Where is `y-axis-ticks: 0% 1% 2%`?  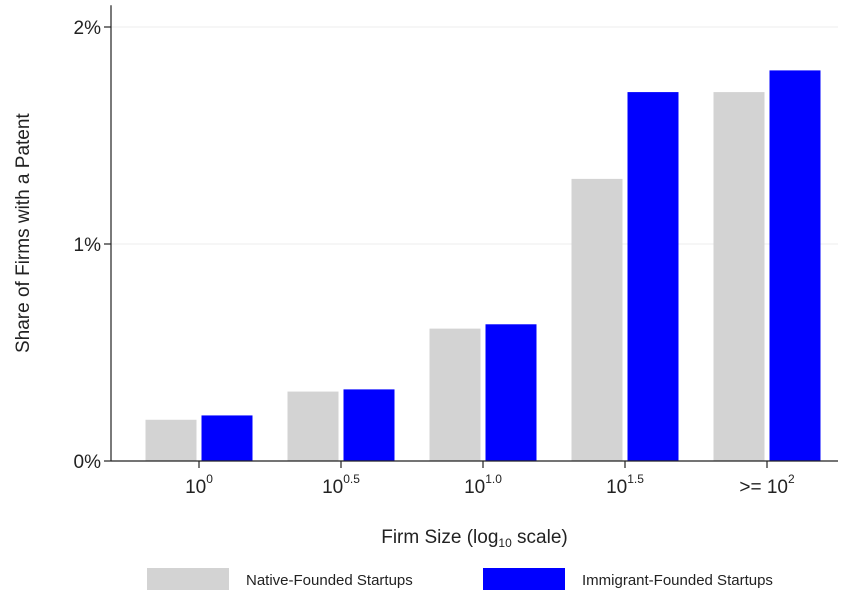 y-axis-ticks: 0% 1% 2% is located at coordinates (92, 245).